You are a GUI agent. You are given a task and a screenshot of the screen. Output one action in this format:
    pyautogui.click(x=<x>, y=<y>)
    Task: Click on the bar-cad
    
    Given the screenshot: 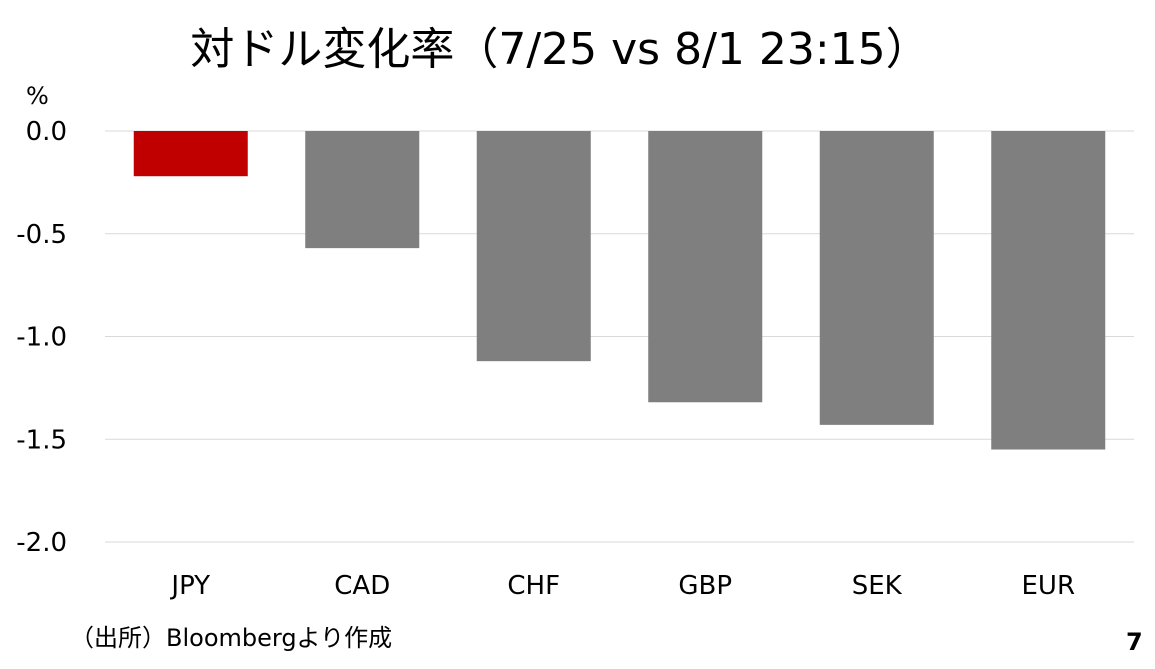 What is the action you would take?
    pyautogui.click(x=362, y=190)
    